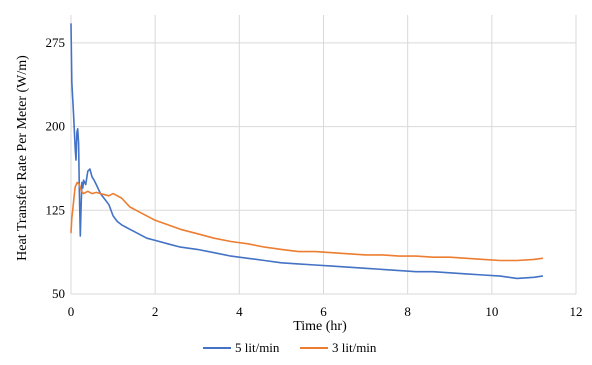 The width and height of the screenshot is (592, 365). I want to click on y-tick-label-0: 50, so click(58, 293).